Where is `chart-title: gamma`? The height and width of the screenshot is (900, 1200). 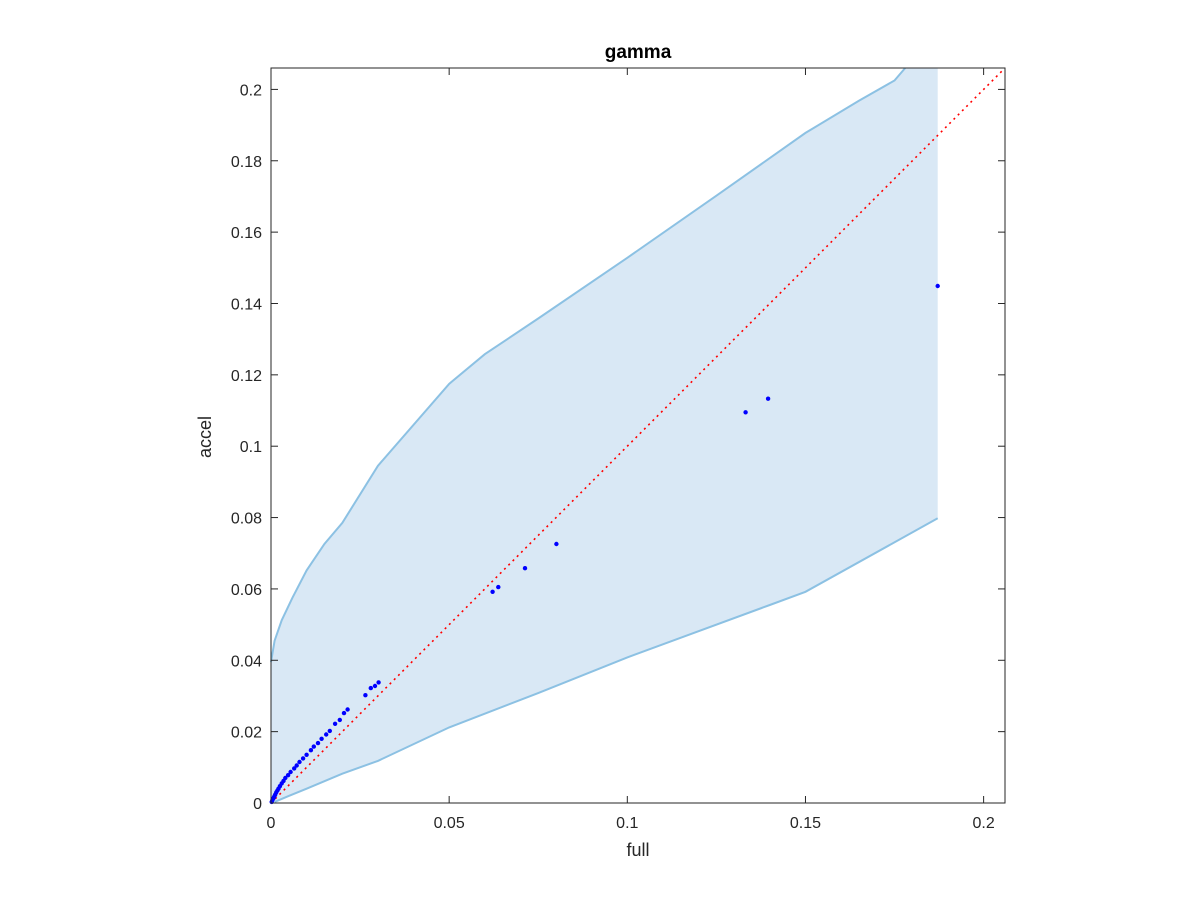
chart-title: gamma is located at coordinates (638, 52).